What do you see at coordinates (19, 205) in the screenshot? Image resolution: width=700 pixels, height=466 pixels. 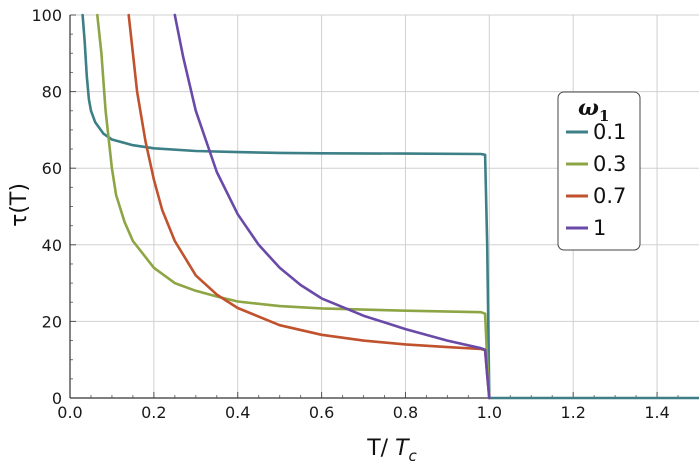 I see `y-axis-title: τ(T)` at bounding box center [19, 205].